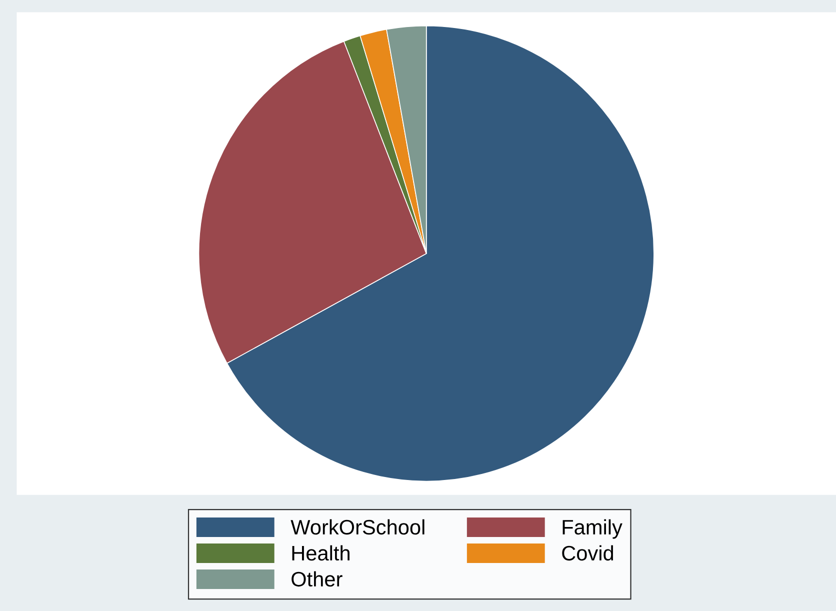 This screenshot has height=611, width=836. What do you see at coordinates (317, 579) in the screenshot?
I see `legend-label: Other` at bounding box center [317, 579].